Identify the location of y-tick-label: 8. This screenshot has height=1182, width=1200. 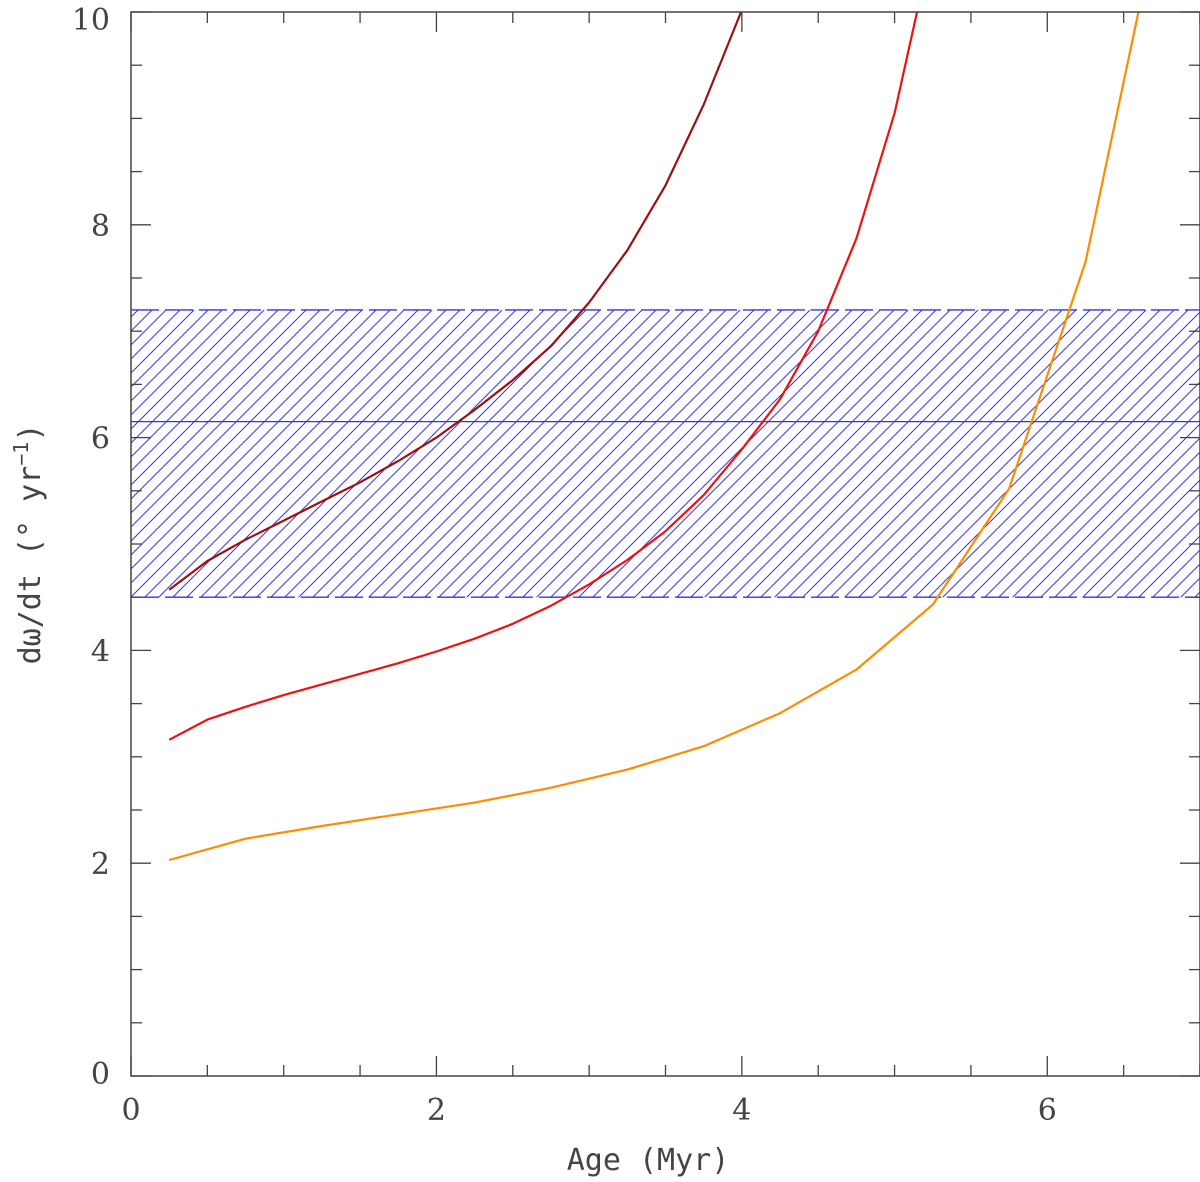
(100, 226).